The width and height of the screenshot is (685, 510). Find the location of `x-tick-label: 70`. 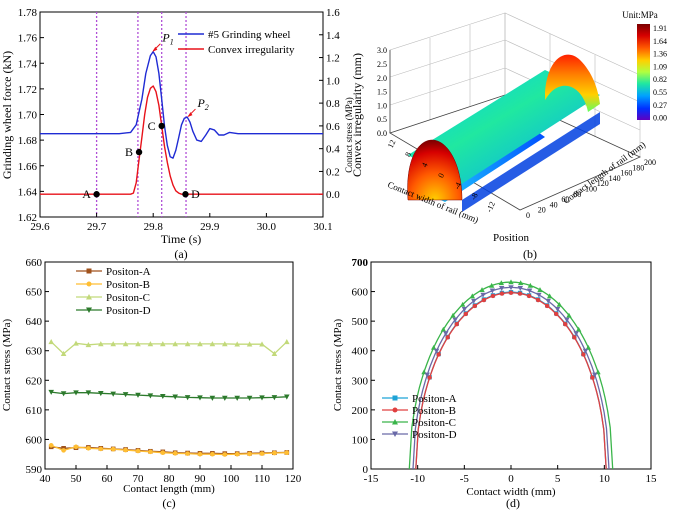

x-tick-label: 70 is located at coordinates (139, 479).